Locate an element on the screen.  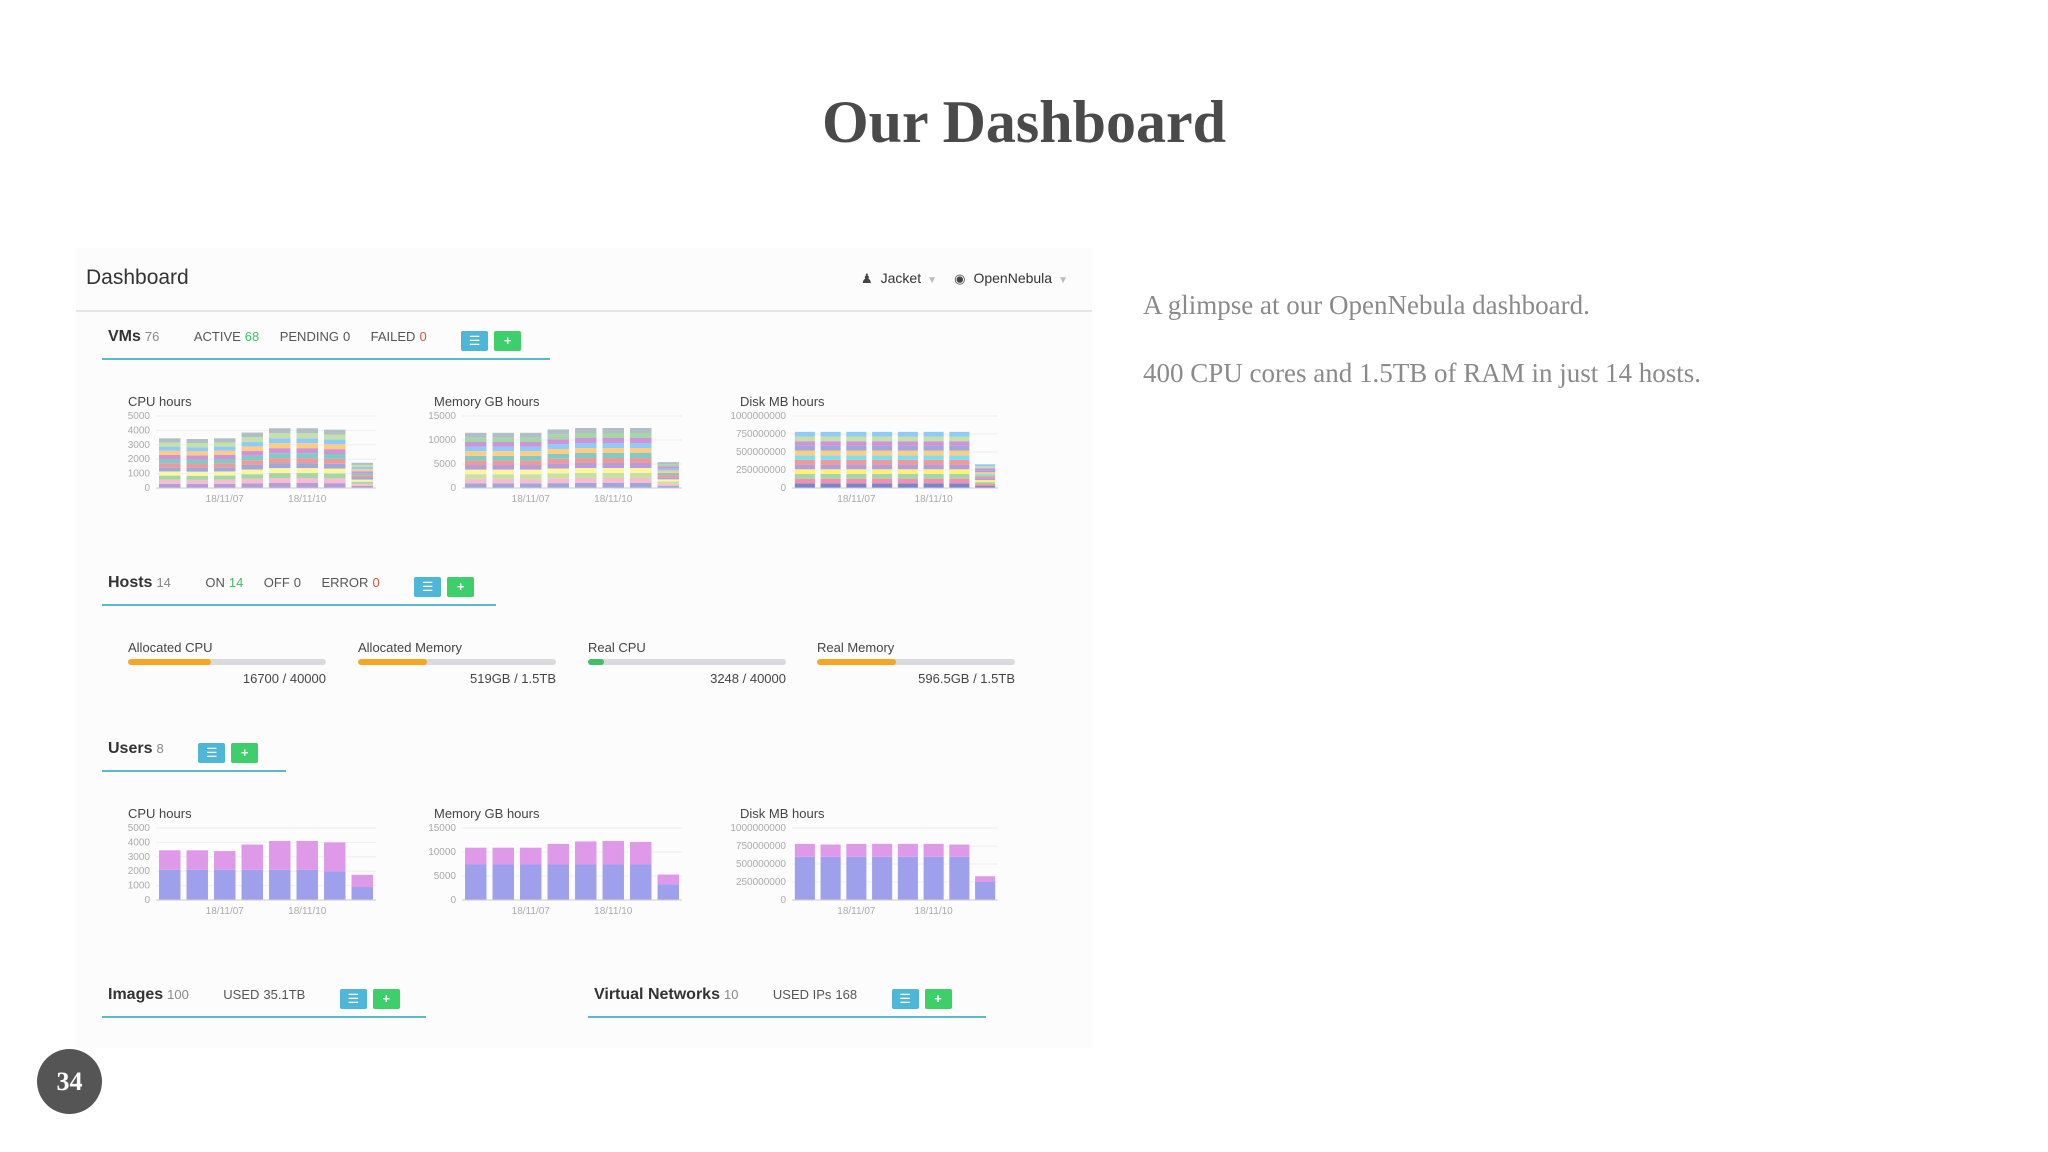
vnets-list-button: ☰ is located at coordinates (905, 999).